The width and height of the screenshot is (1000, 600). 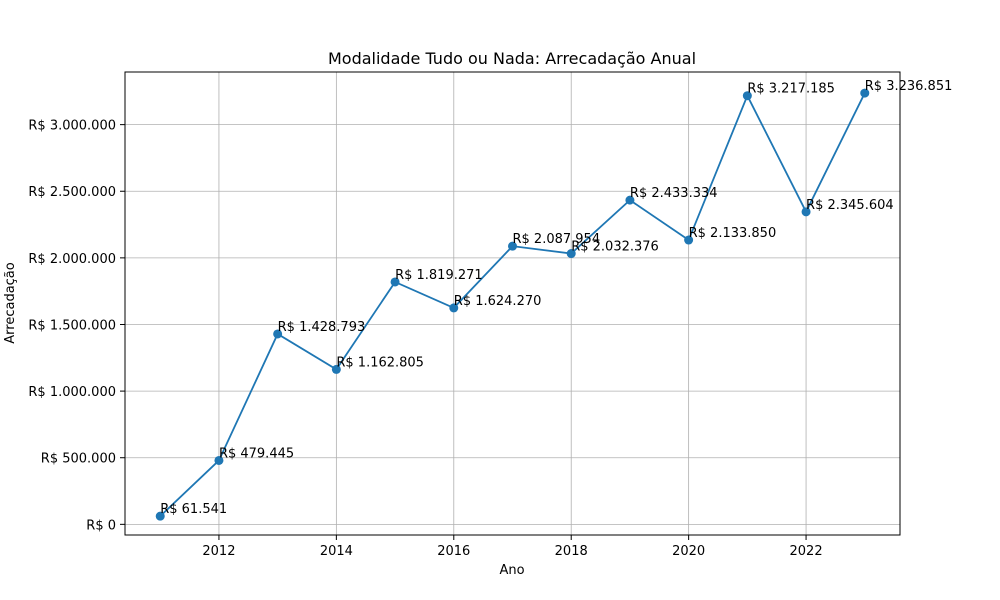 What do you see at coordinates (791, 89) in the screenshot?
I see `data-label: R$ 3.217.185` at bounding box center [791, 89].